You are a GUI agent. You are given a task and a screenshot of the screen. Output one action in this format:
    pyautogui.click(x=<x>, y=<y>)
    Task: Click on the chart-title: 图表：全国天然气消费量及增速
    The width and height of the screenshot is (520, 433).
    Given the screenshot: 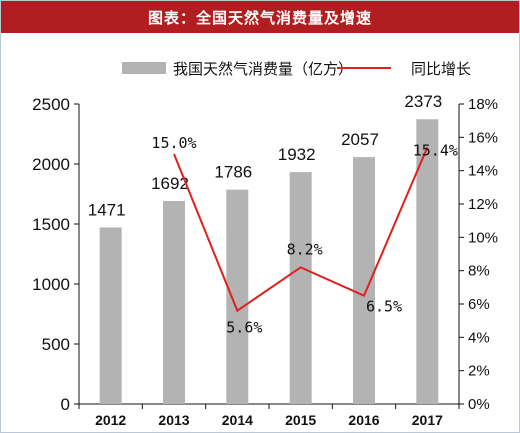 What is the action you would take?
    pyautogui.click(x=260, y=17)
    